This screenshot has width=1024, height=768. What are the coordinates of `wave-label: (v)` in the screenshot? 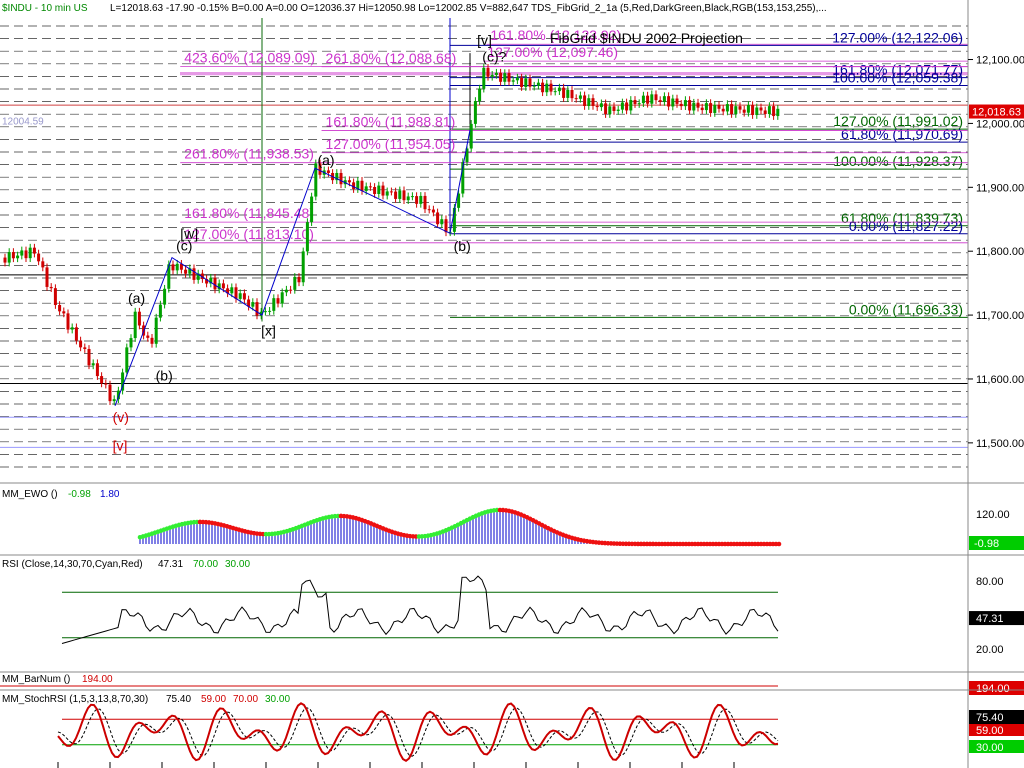 It's located at (121, 417).